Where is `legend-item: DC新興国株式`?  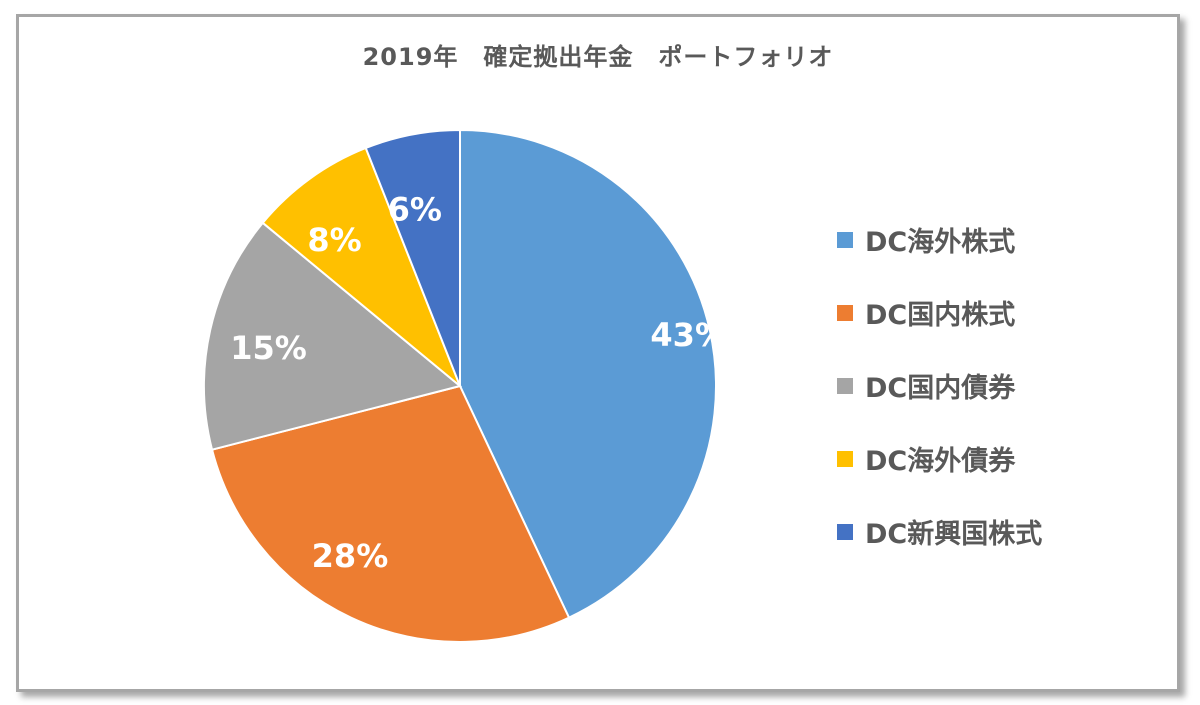
legend-item: DC新興国株式 is located at coordinates (1002, 531).